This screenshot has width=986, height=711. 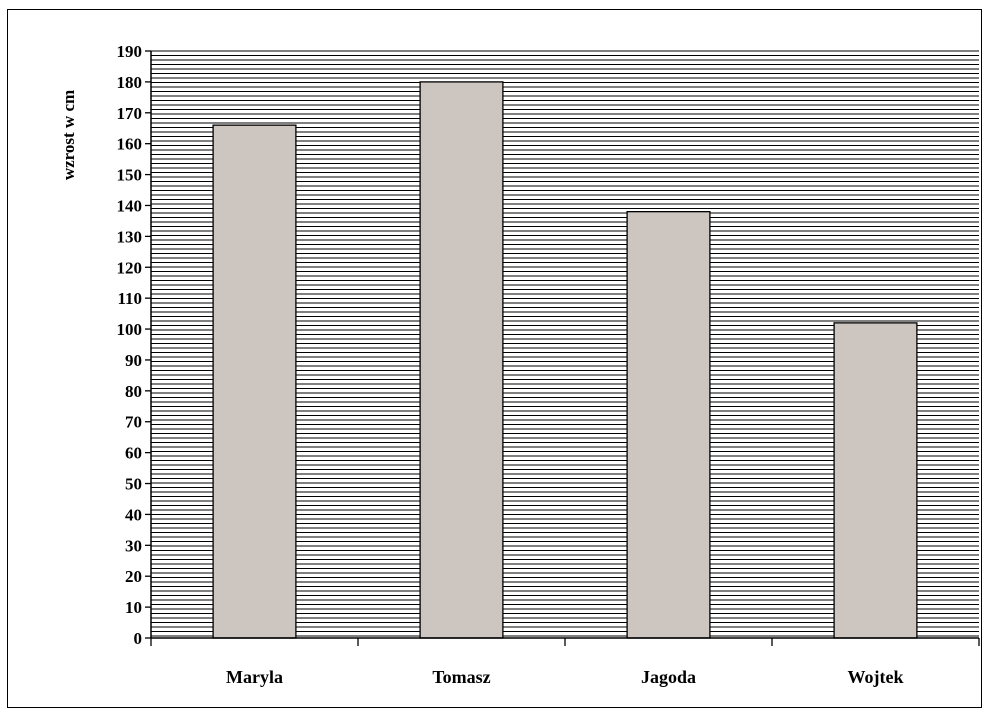 What do you see at coordinates (130, 205) in the screenshot?
I see `y-tick-label: 140` at bounding box center [130, 205].